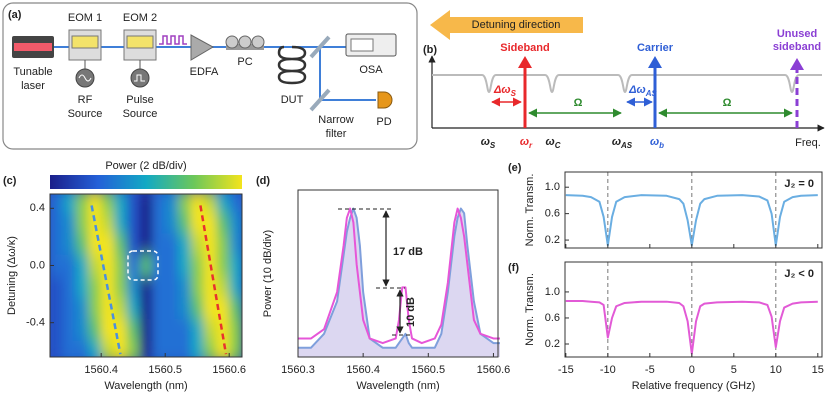 This screenshot has height=400, width=831. I want to click on text: RF, so click(85, 100).